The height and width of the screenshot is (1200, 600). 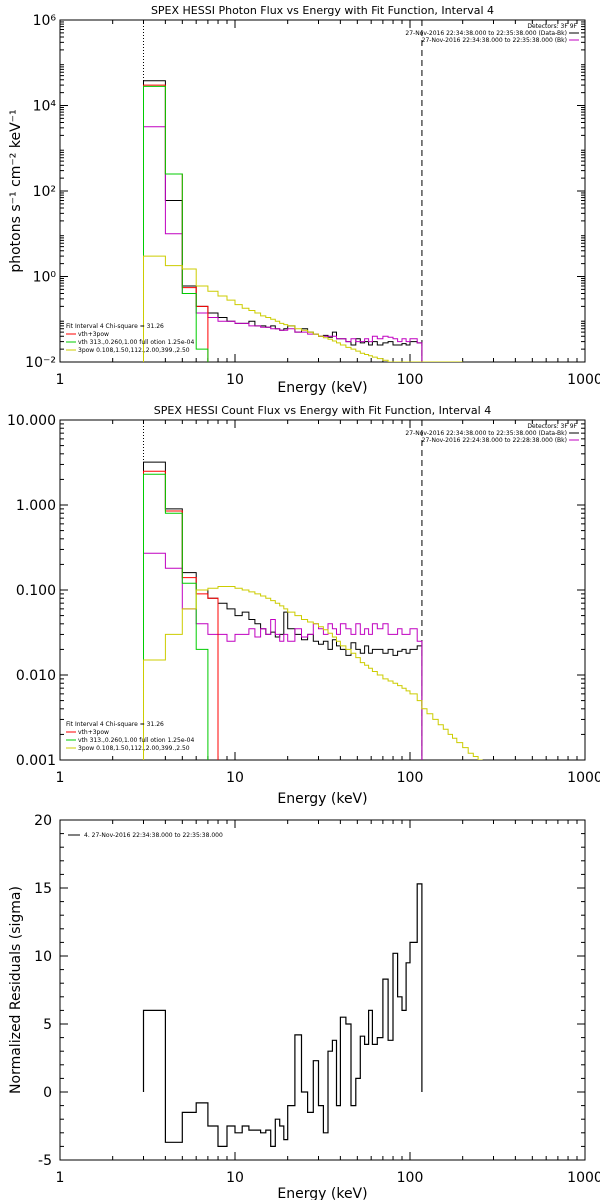 I want to click on y-tick-label: 20, so click(x=43, y=821).